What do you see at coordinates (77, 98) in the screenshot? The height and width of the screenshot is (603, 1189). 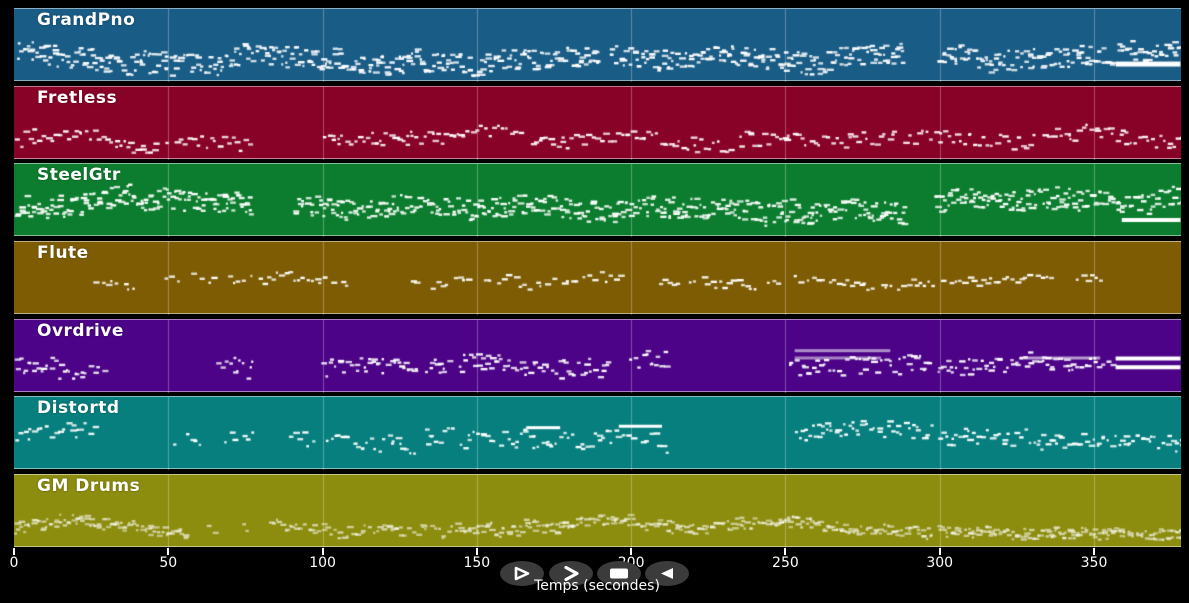 I see `track-label: Fretless` at bounding box center [77, 98].